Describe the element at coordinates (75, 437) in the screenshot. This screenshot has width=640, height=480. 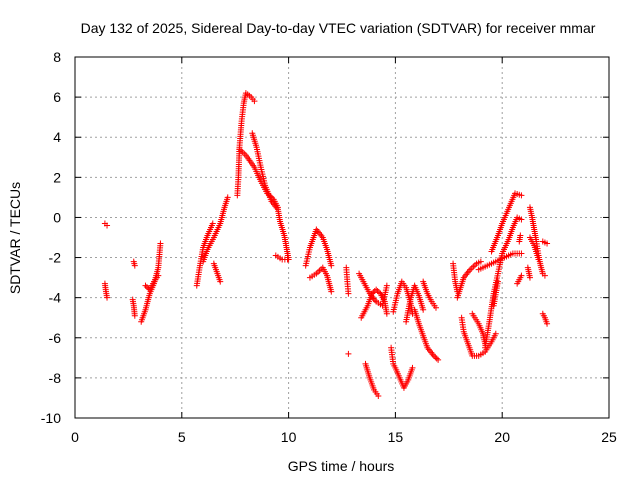
I see `x-tick-label: 0` at that location.